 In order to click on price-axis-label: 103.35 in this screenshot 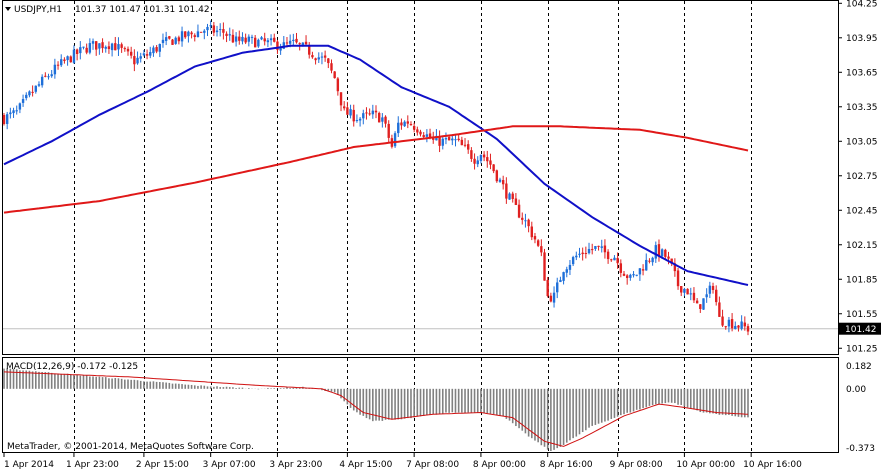, I will do `click(862, 108)`.